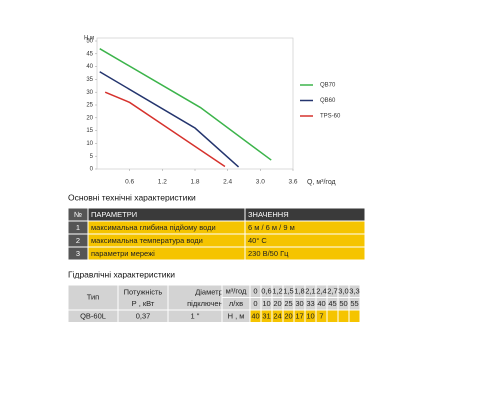 The image size is (500, 400). I want to click on hyd-flow: 3,3, so click(354, 291).